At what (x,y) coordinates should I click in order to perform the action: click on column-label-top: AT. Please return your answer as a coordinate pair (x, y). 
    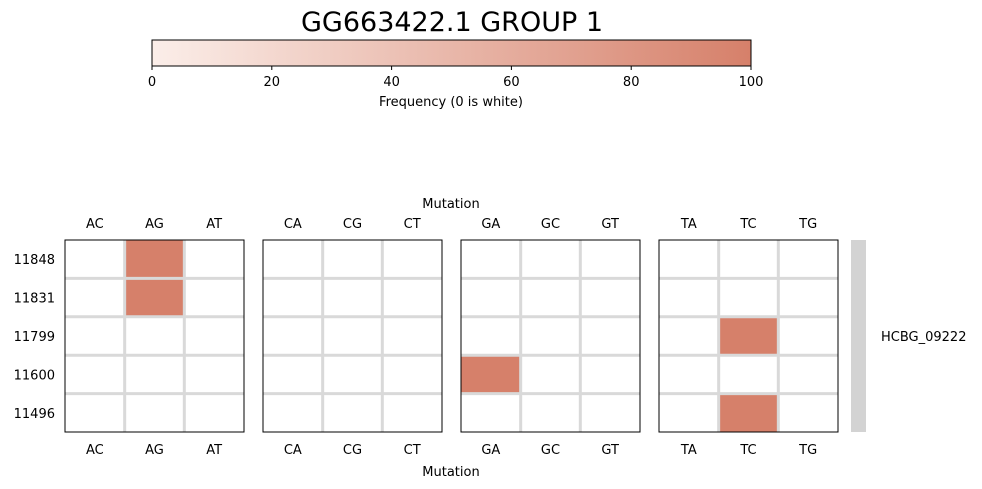
    Looking at the image, I should click on (214, 224).